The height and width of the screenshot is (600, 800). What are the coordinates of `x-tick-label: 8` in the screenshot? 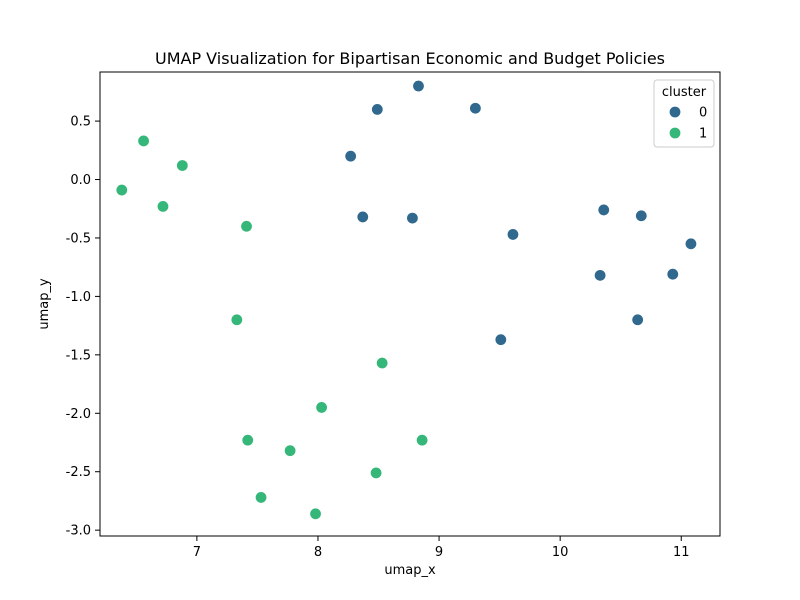 It's located at (318, 552).